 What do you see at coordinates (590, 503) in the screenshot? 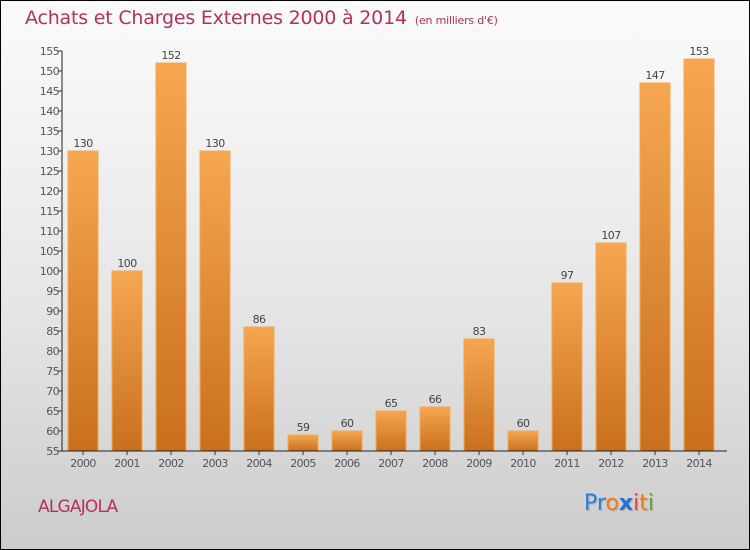
I see `logo-letter: P` at bounding box center [590, 503].